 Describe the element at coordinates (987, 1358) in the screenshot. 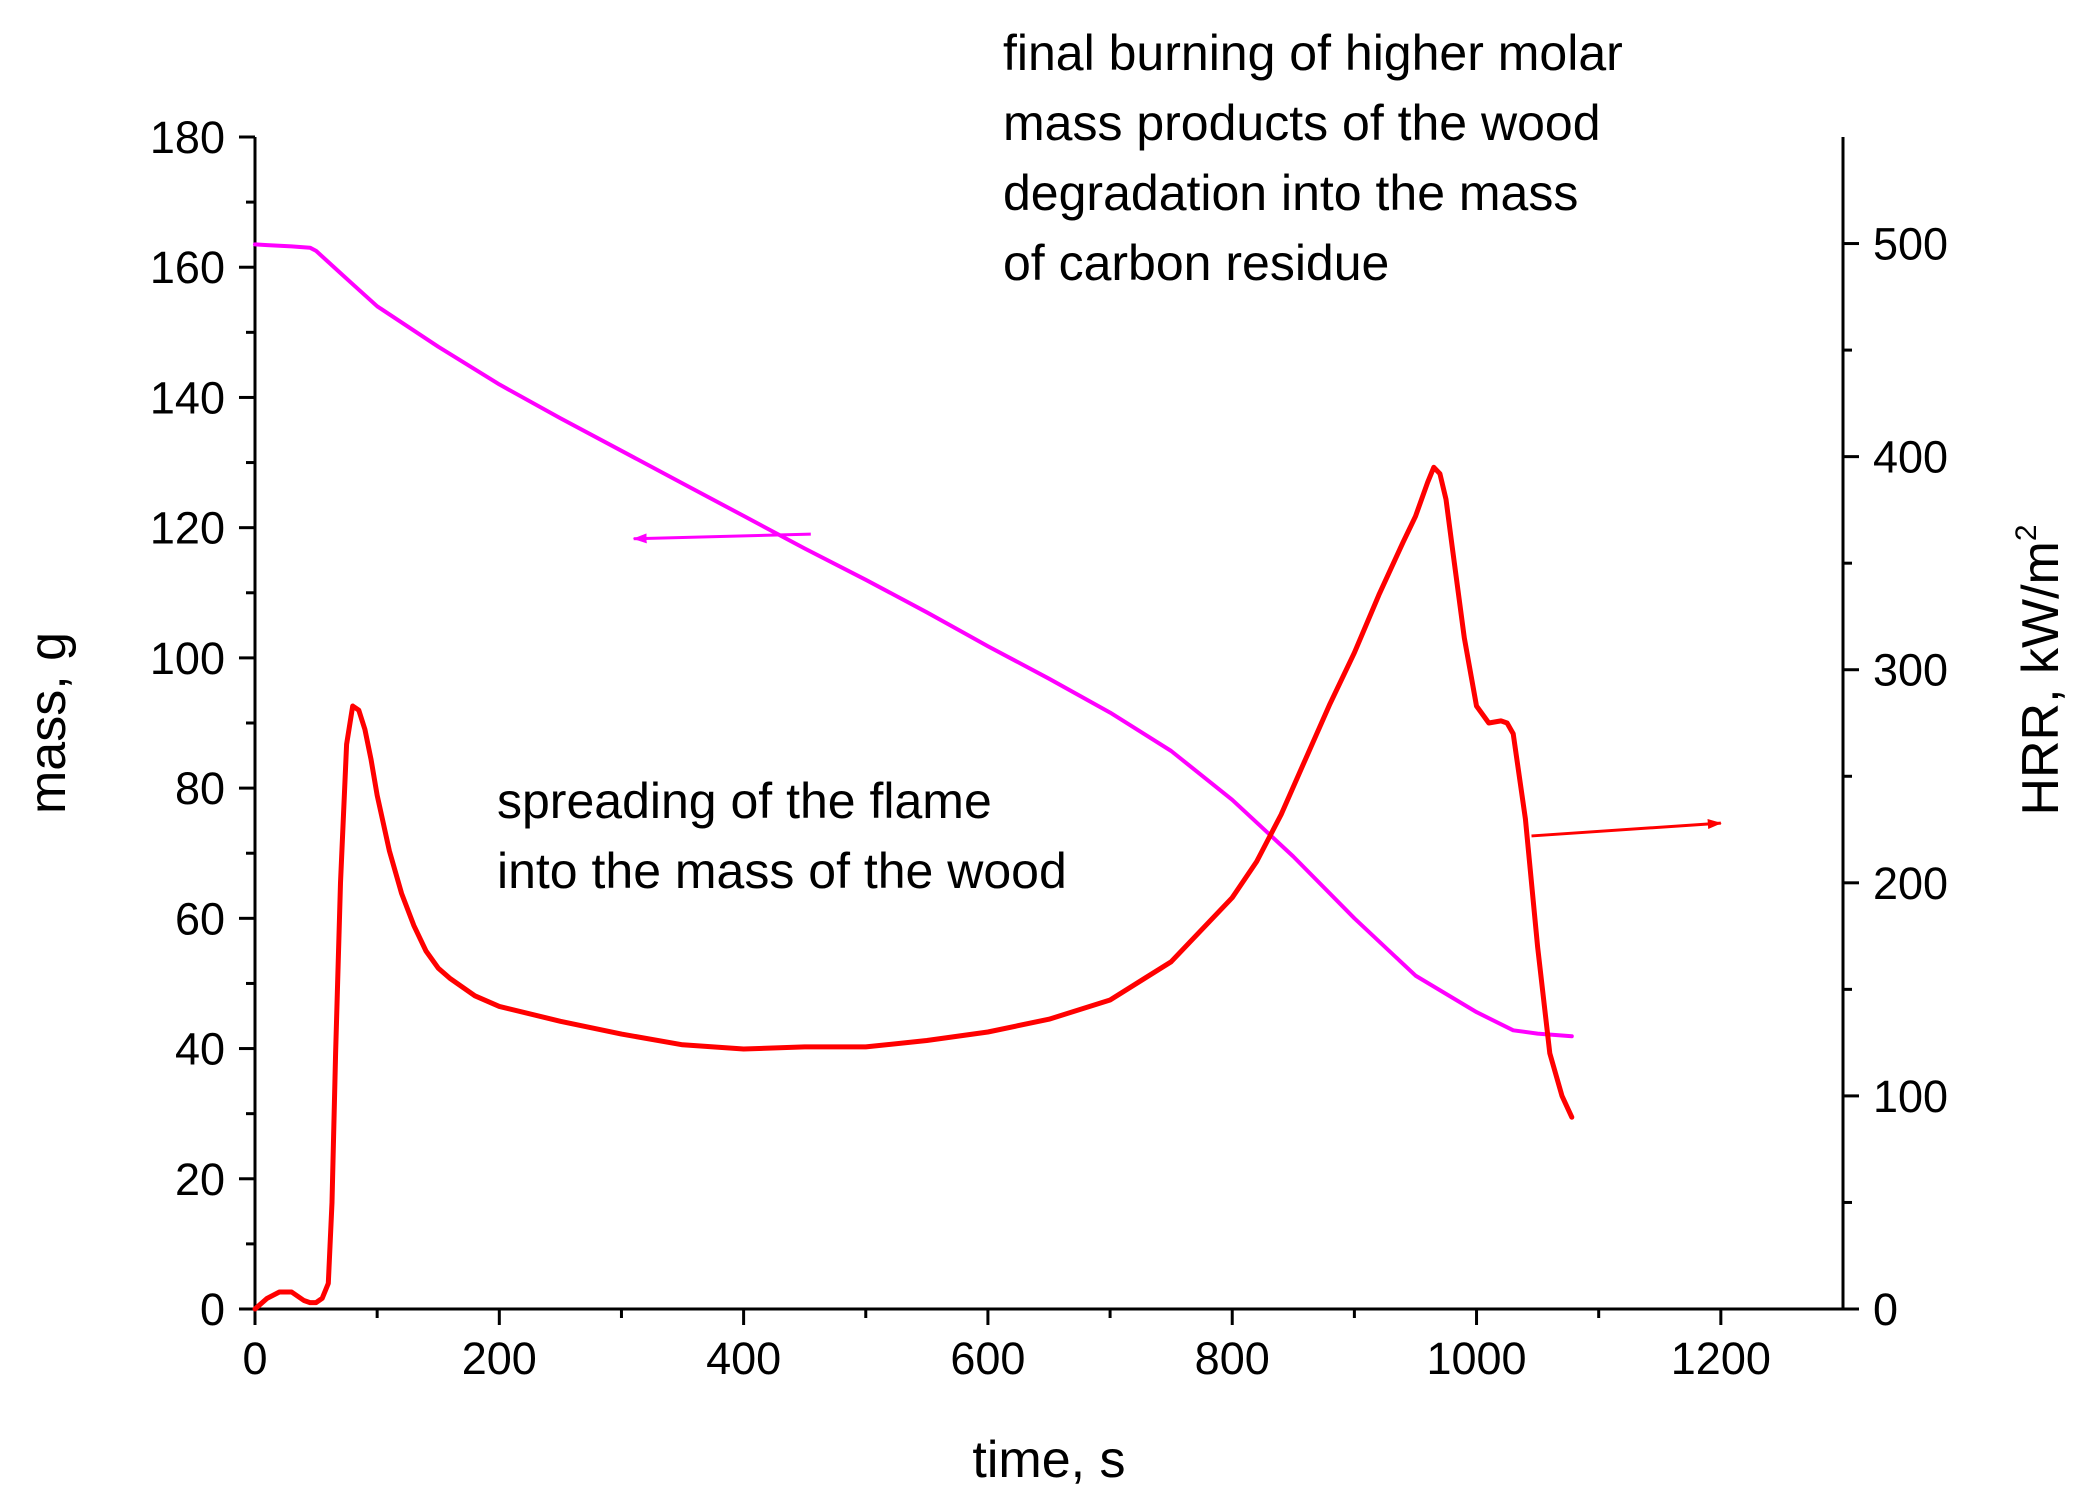

I see `x-tick-label: 600` at that location.